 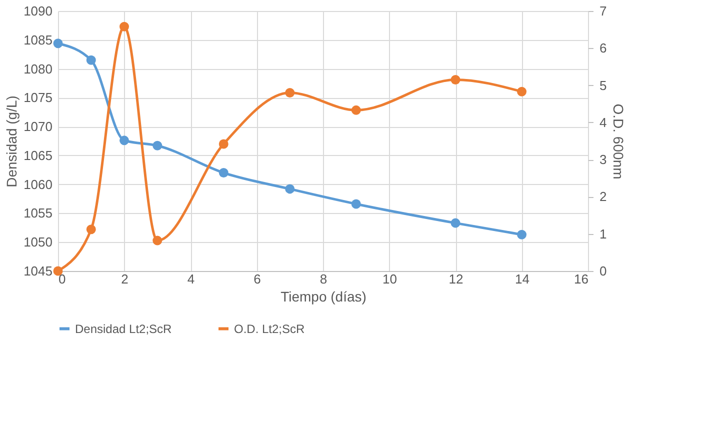 I want to click on y2-tick-label: 5, so click(x=603, y=85).